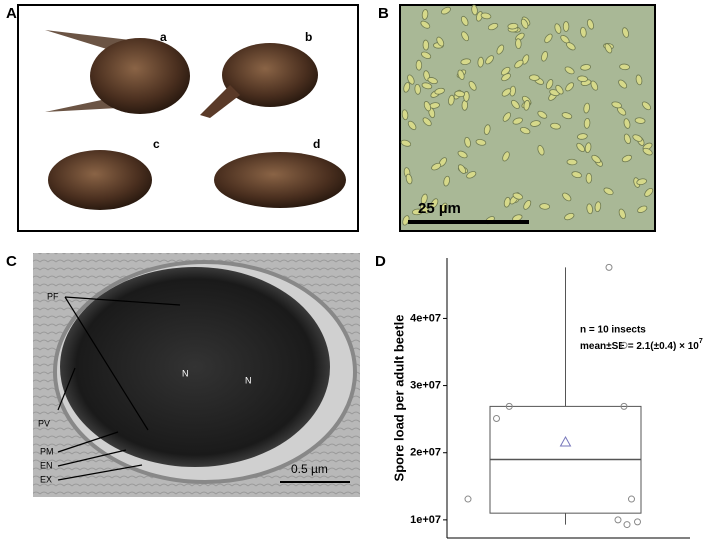 Image resolution: width=720 pixels, height=545 pixels. Describe the element at coordinates (380, 261) in the screenshot. I see `panel-label: D` at that location.